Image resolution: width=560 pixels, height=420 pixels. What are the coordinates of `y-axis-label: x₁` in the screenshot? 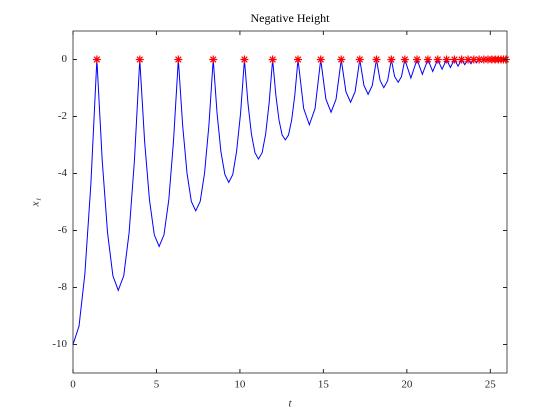 It's located at (36, 202).